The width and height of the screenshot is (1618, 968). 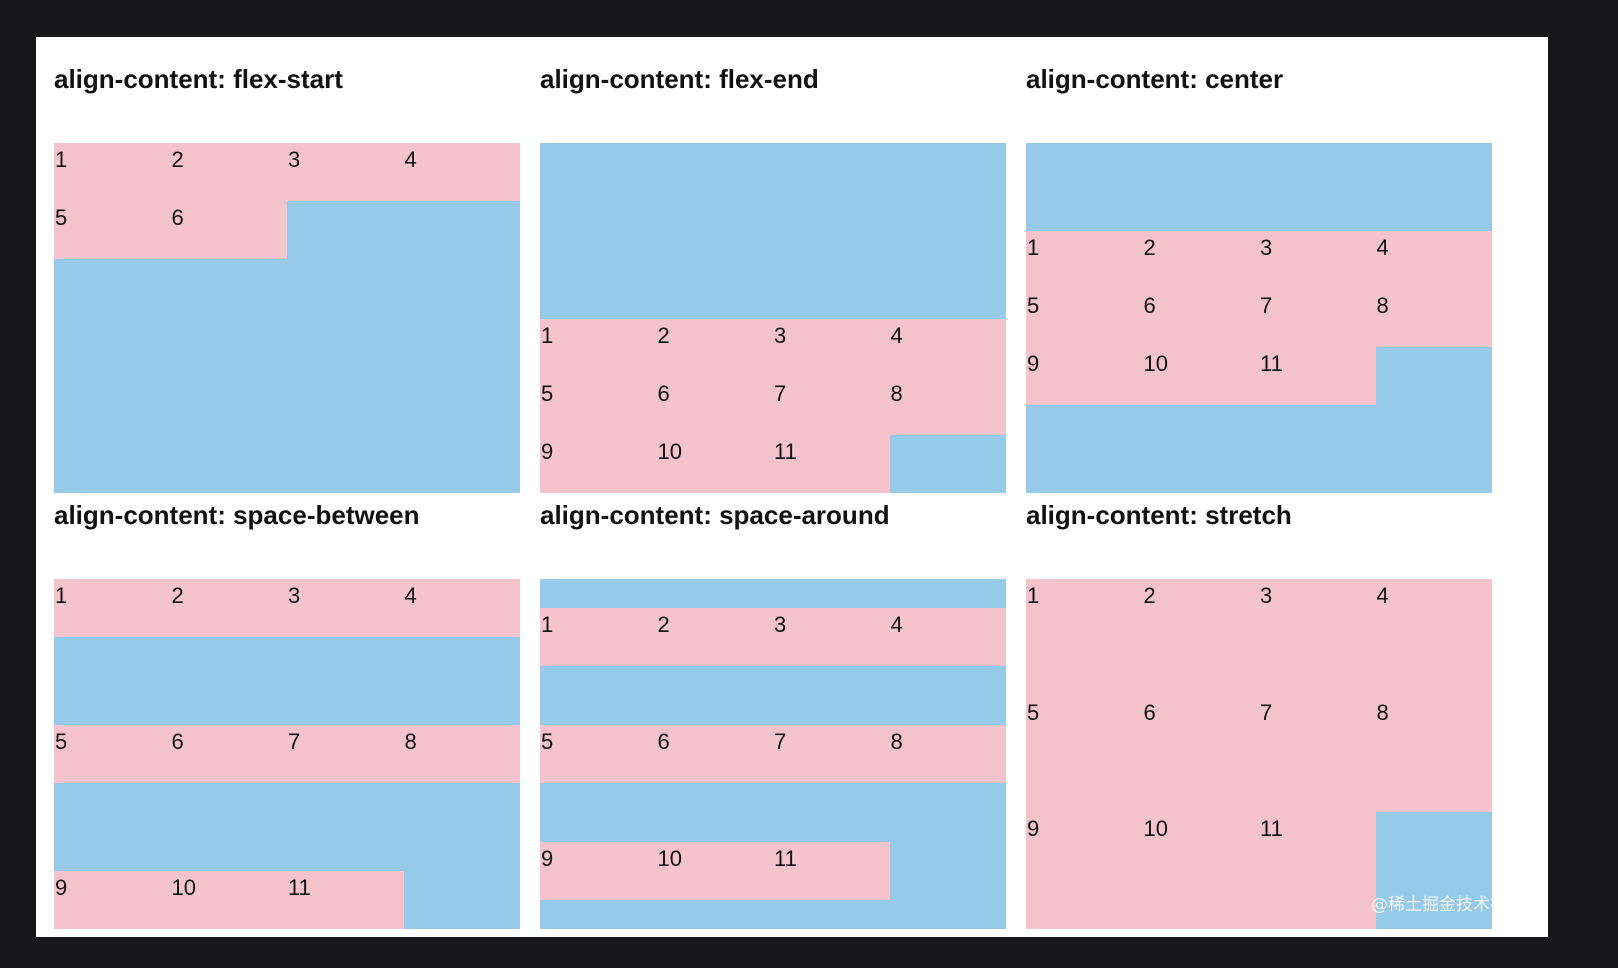 I want to click on panel-title: align-content: flex-start, so click(x=198, y=79).